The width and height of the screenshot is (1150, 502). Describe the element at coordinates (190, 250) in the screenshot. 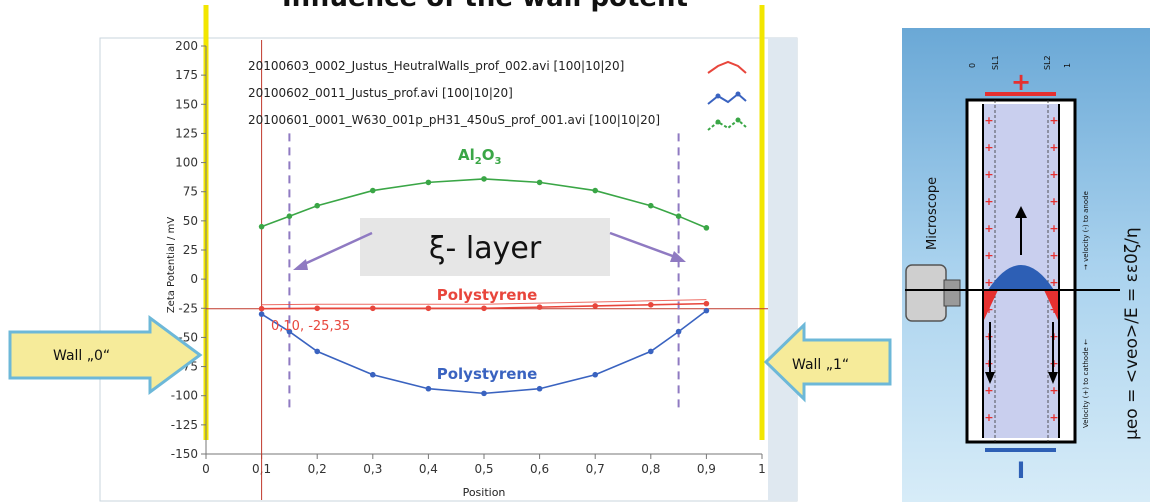

I see `y-tick-label: 25` at that location.